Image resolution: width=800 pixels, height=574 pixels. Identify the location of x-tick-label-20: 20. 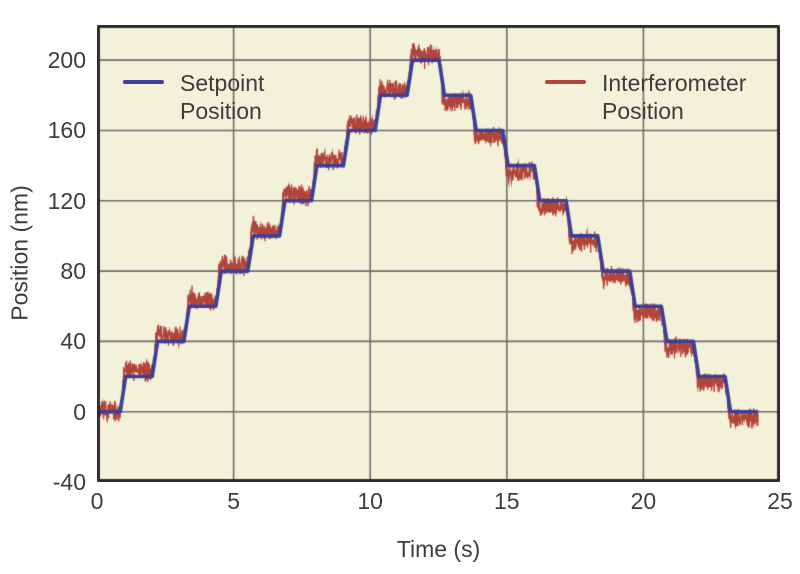
(643, 501).